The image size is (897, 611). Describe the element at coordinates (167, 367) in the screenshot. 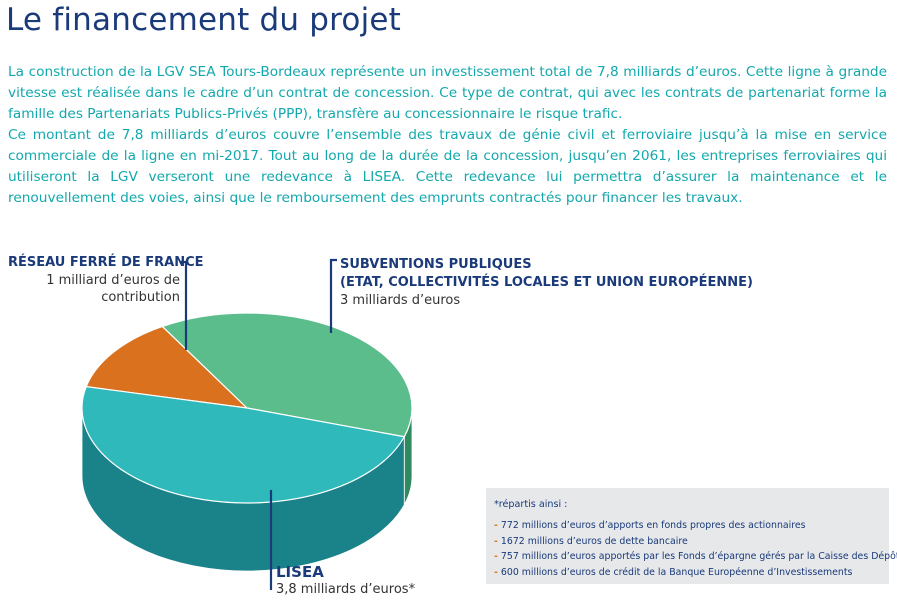

I see `rff-slice` at that location.